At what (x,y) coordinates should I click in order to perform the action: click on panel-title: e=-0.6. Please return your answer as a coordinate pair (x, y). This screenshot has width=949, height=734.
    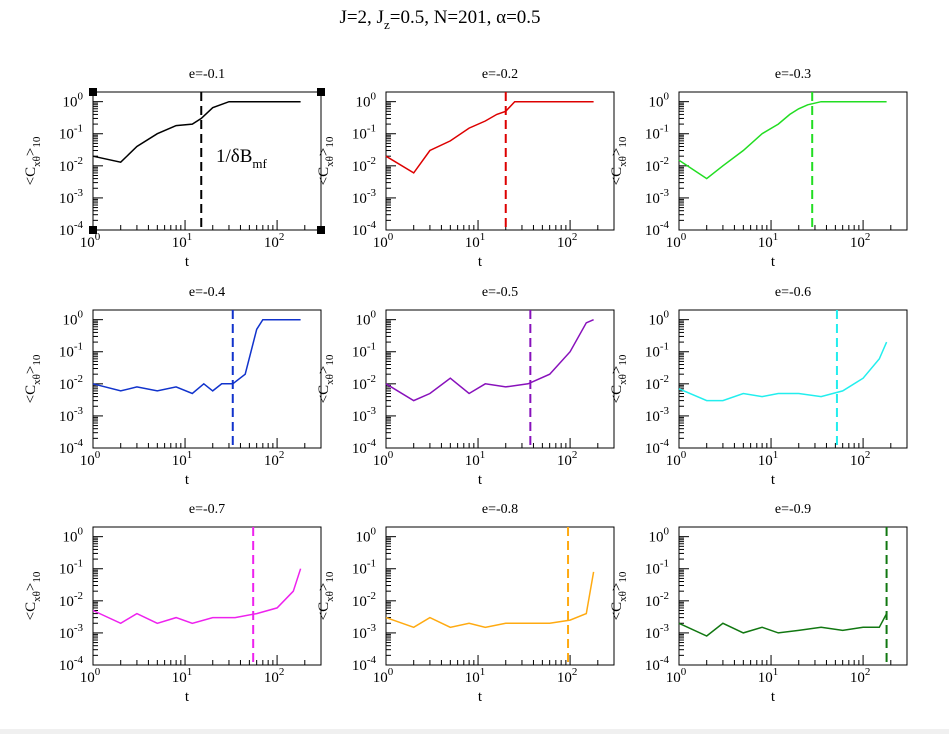
    Looking at the image, I should click on (793, 292).